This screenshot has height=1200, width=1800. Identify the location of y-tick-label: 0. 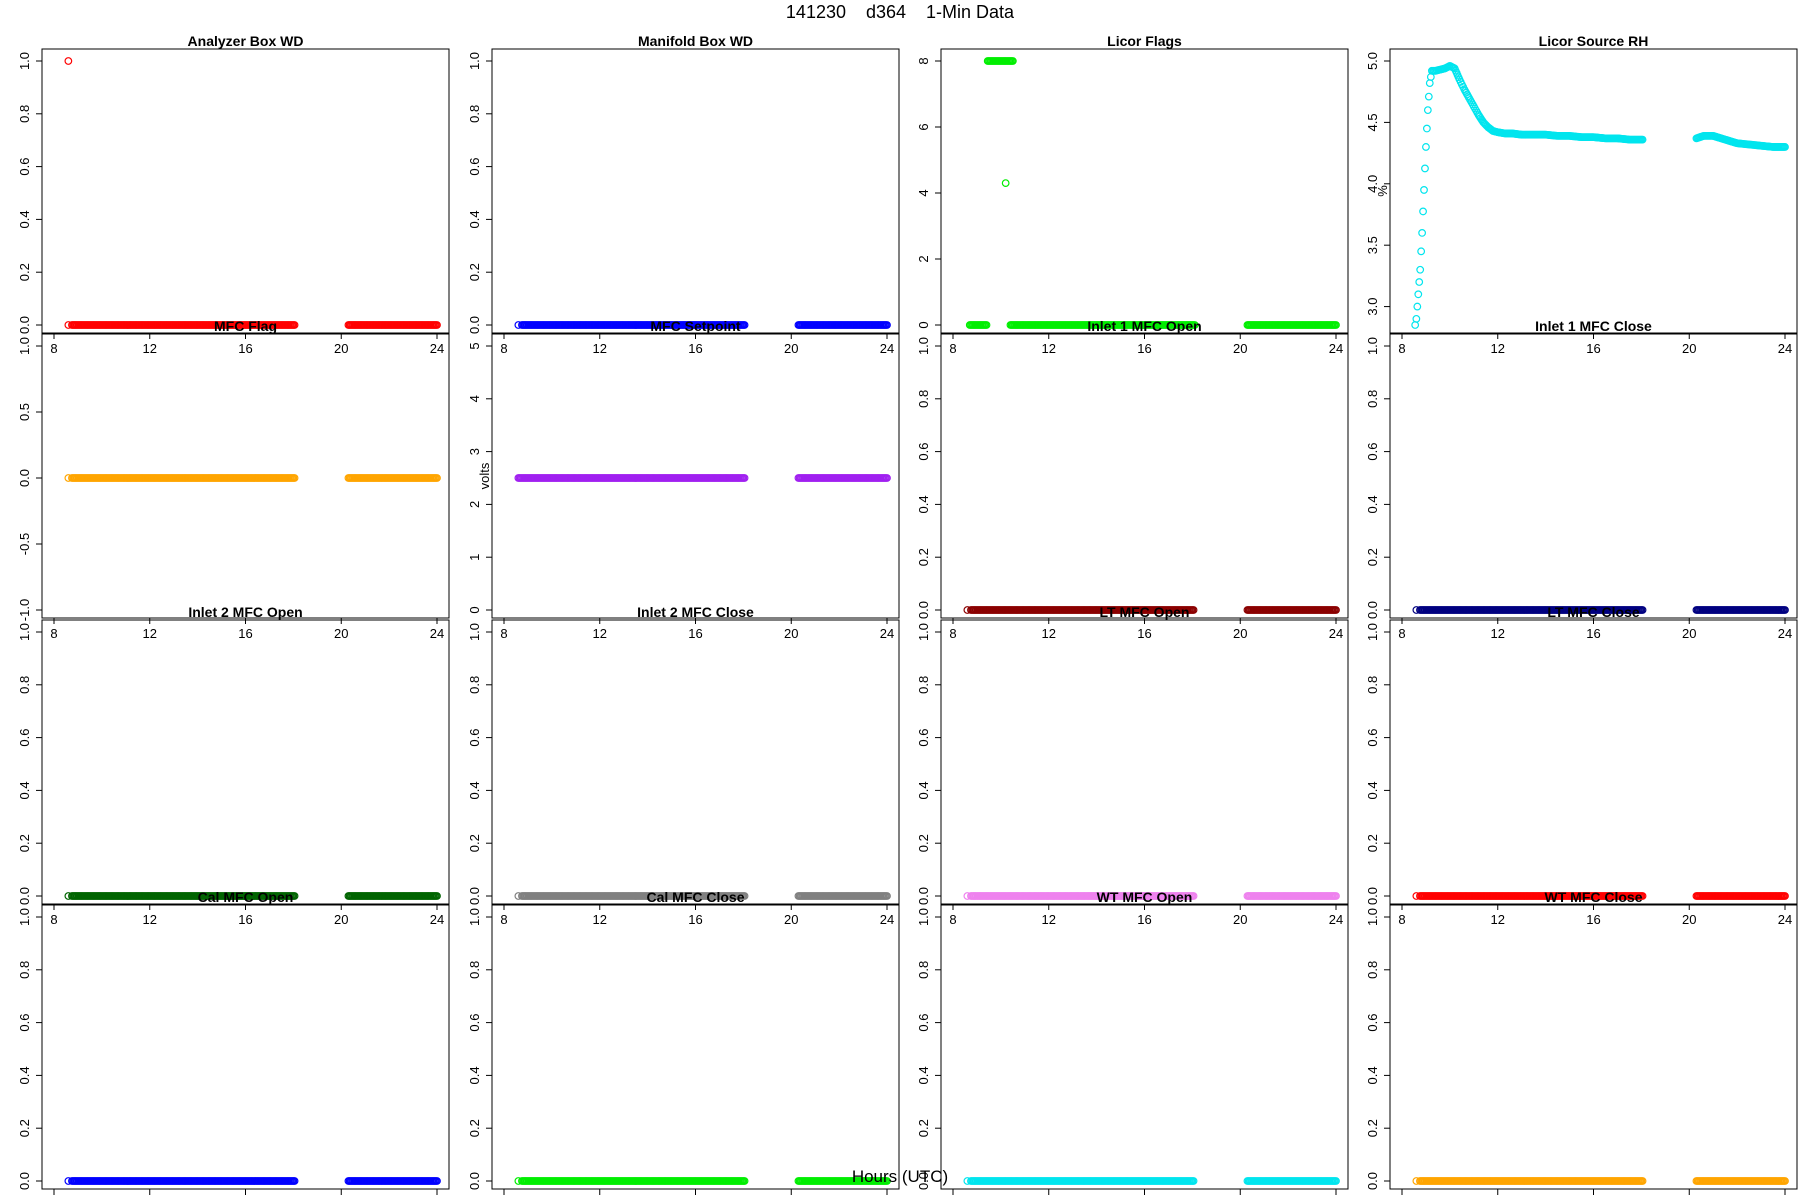
(474, 609).